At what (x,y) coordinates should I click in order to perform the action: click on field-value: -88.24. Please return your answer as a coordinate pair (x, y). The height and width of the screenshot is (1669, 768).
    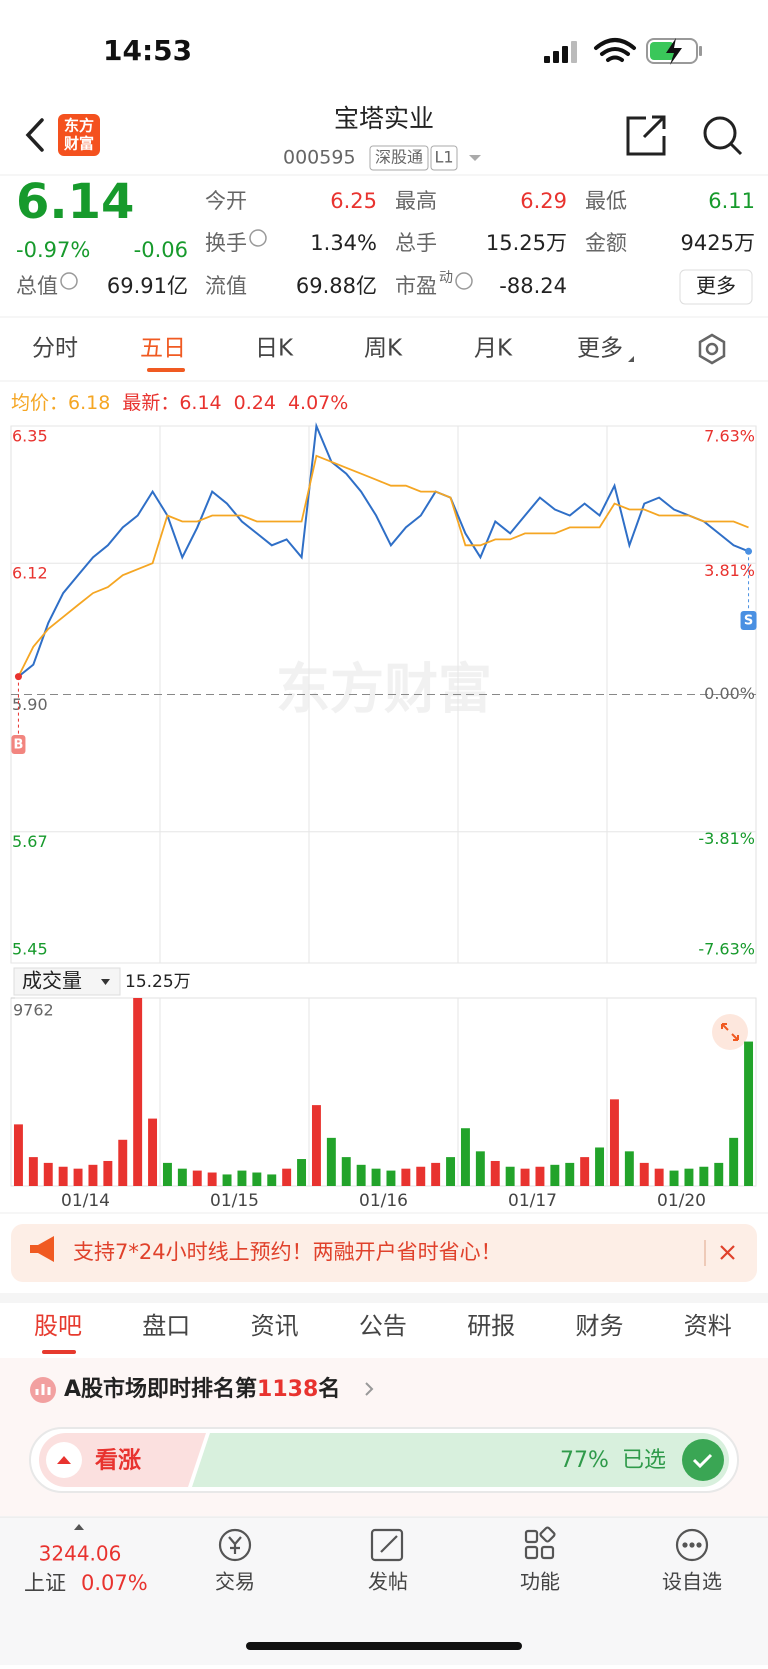
    Looking at the image, I should click on (533, 286).